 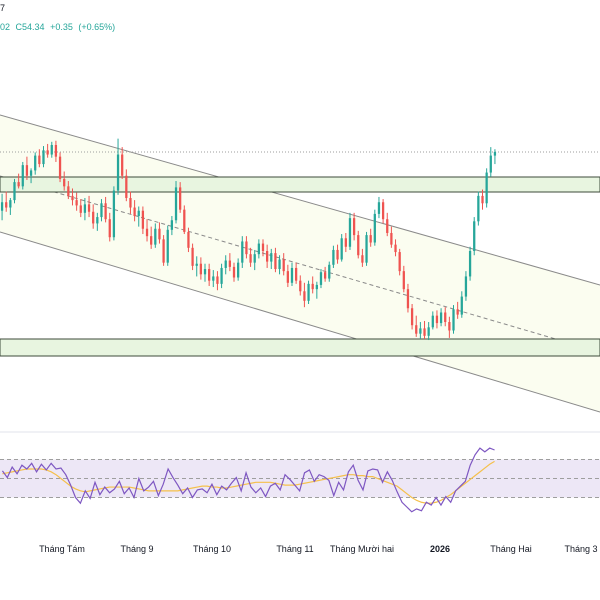 I want to click on change-percent: (+0.65%), so click(x=97, y=27).